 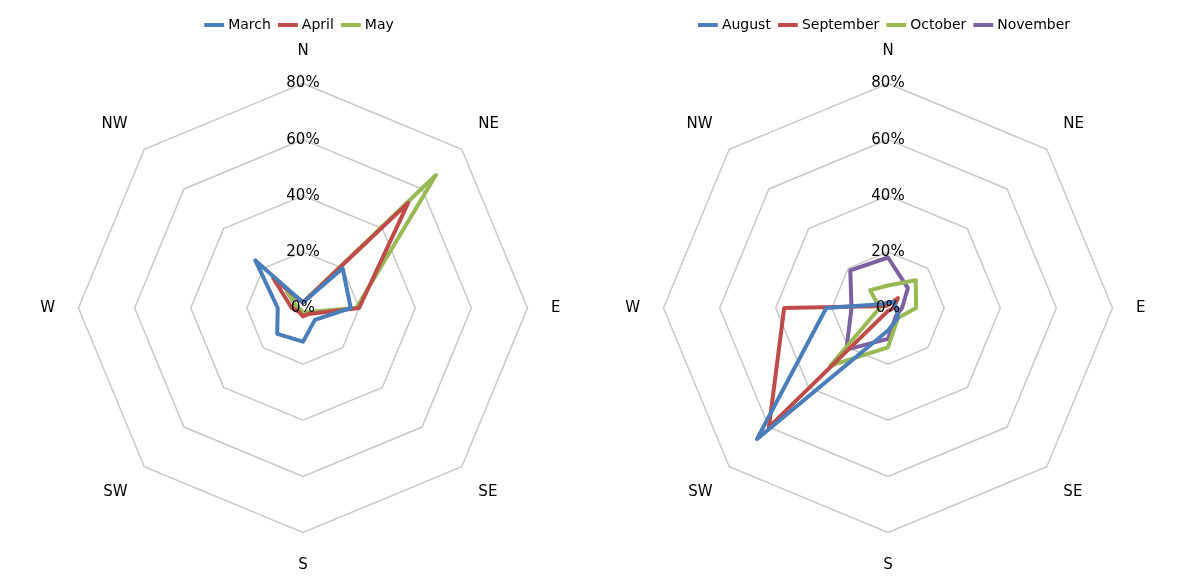 What do you see at coordinates (1034, 23) in the screenshot?
I see `legend-label: November` at bounding box center [1034, 23].